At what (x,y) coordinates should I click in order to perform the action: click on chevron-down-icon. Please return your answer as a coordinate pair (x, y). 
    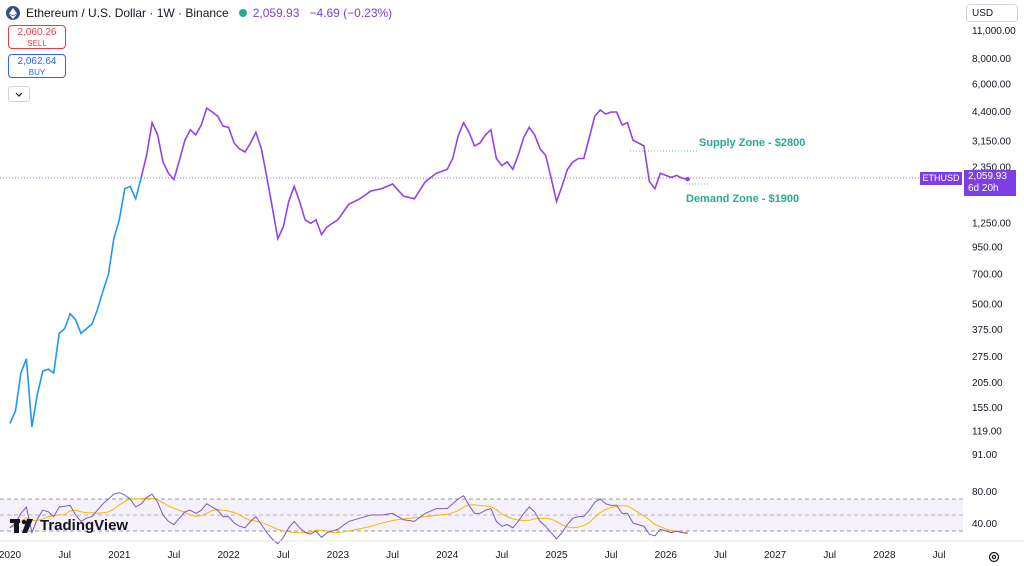
    Looking at the image, I should click on (19, 94).